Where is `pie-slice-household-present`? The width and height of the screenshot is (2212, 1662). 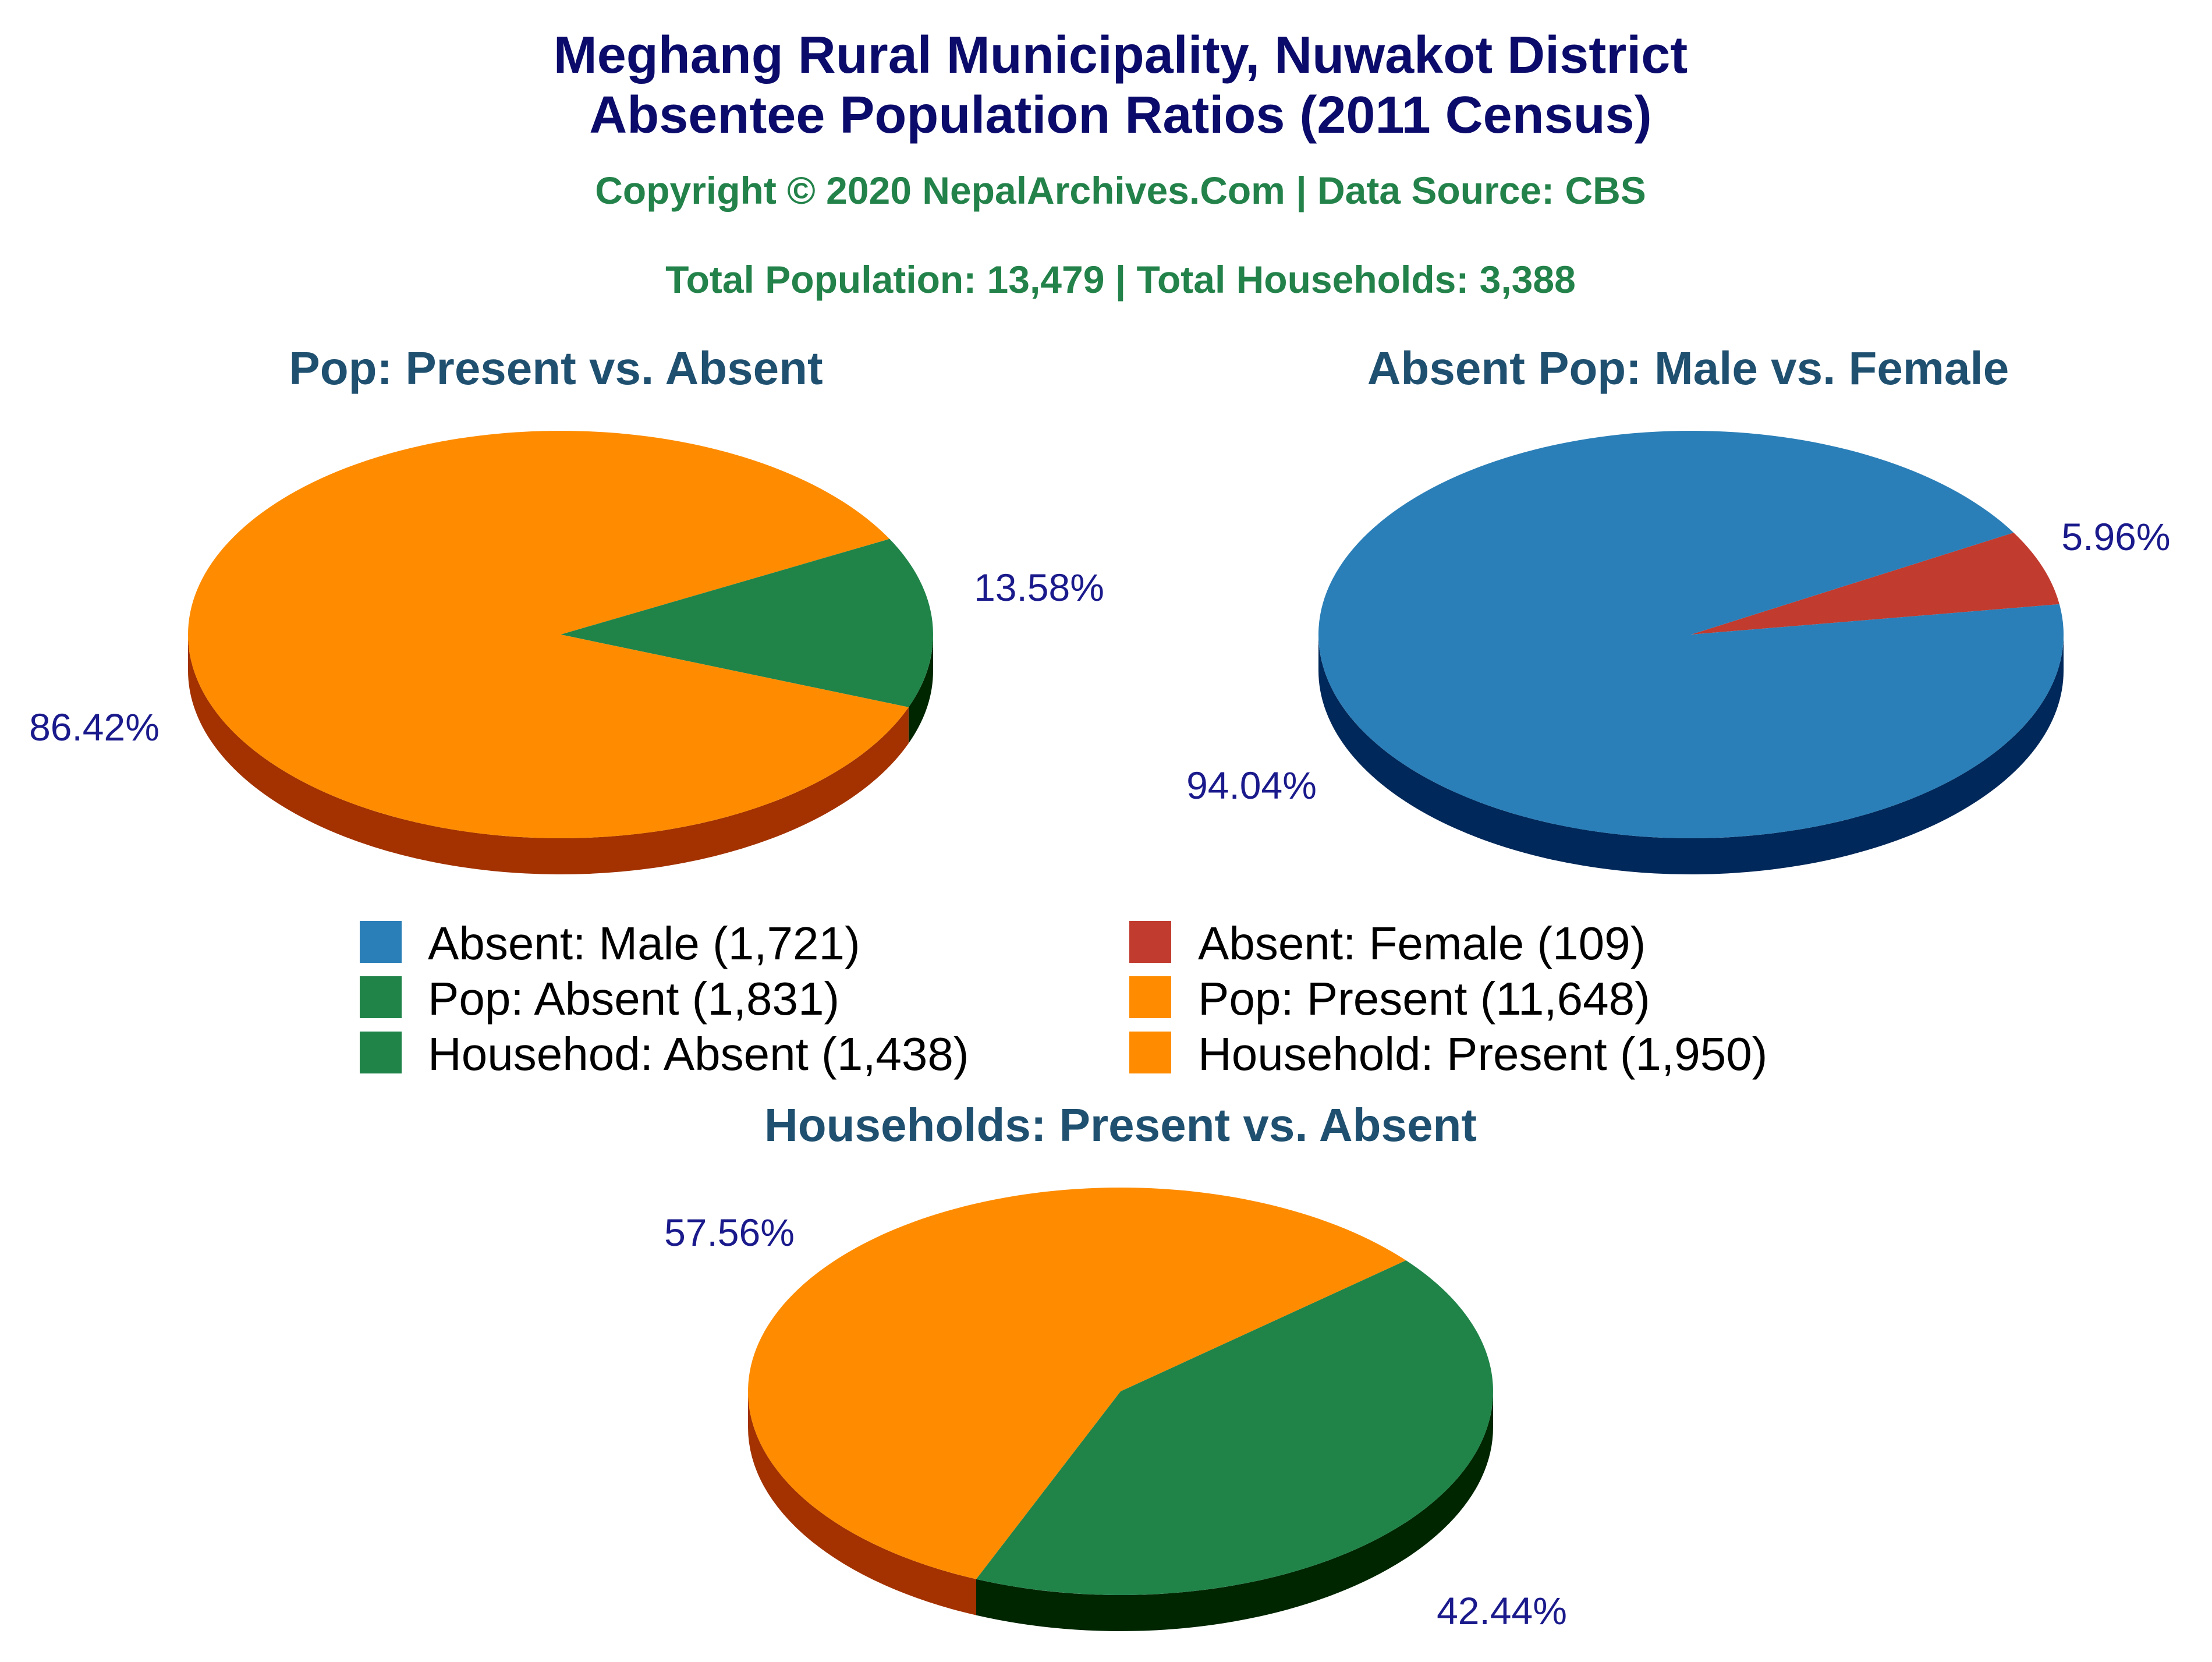 pie-slice-household-present is located at coordinates (1077, 1383).